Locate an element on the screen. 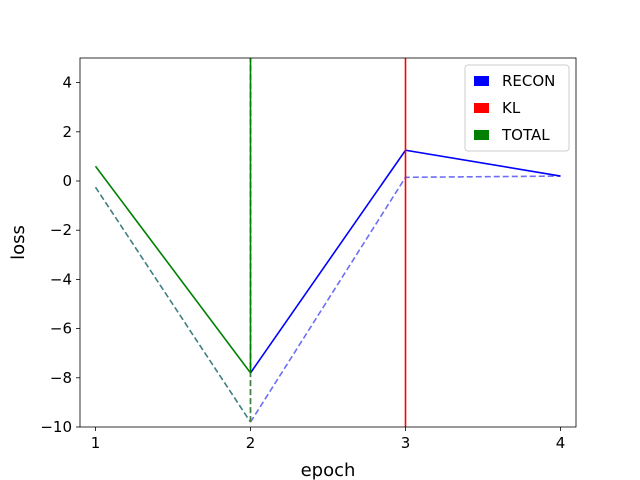 This screenshot has width=640, height=480. x-axis-ticks: 1 2 3 4 is located at coordinates (328, 439).